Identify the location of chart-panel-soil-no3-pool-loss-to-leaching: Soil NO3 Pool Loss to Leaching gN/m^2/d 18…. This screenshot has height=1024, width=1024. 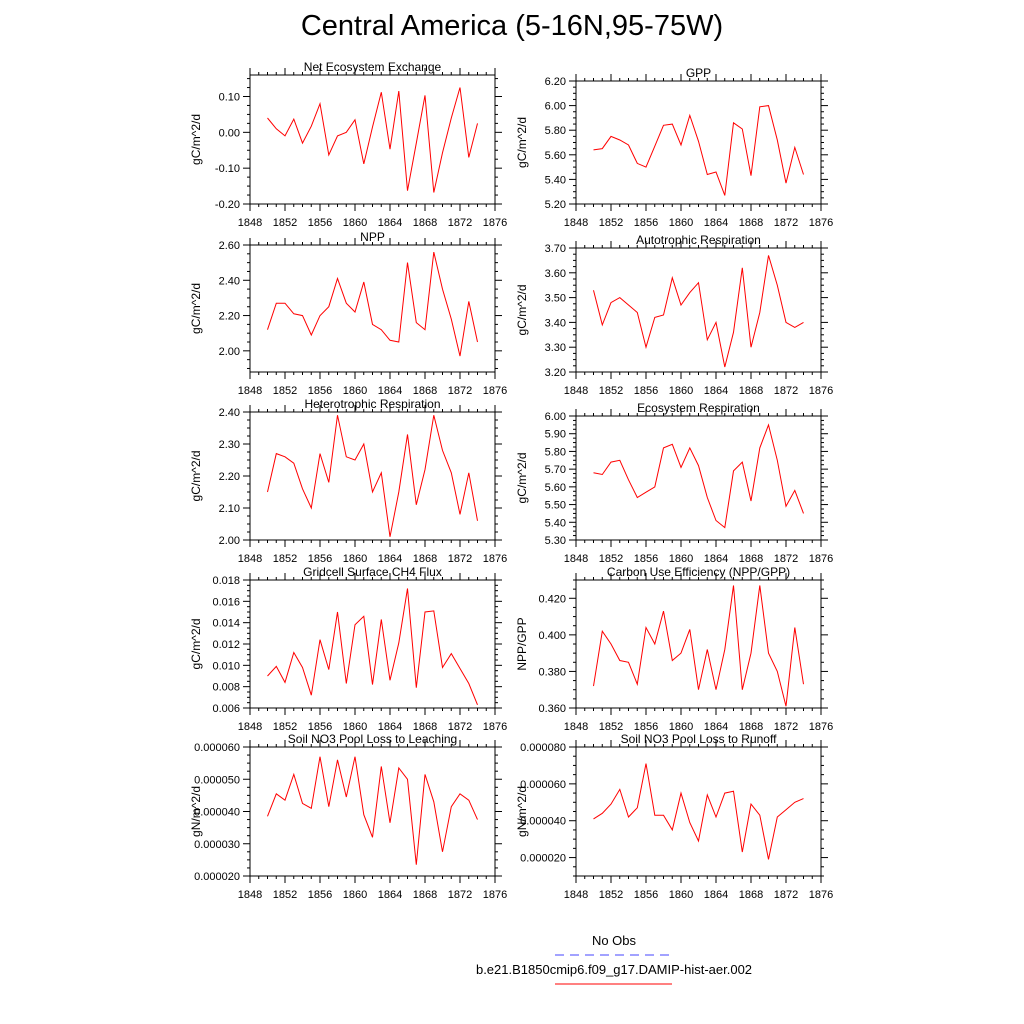
(348, 816).